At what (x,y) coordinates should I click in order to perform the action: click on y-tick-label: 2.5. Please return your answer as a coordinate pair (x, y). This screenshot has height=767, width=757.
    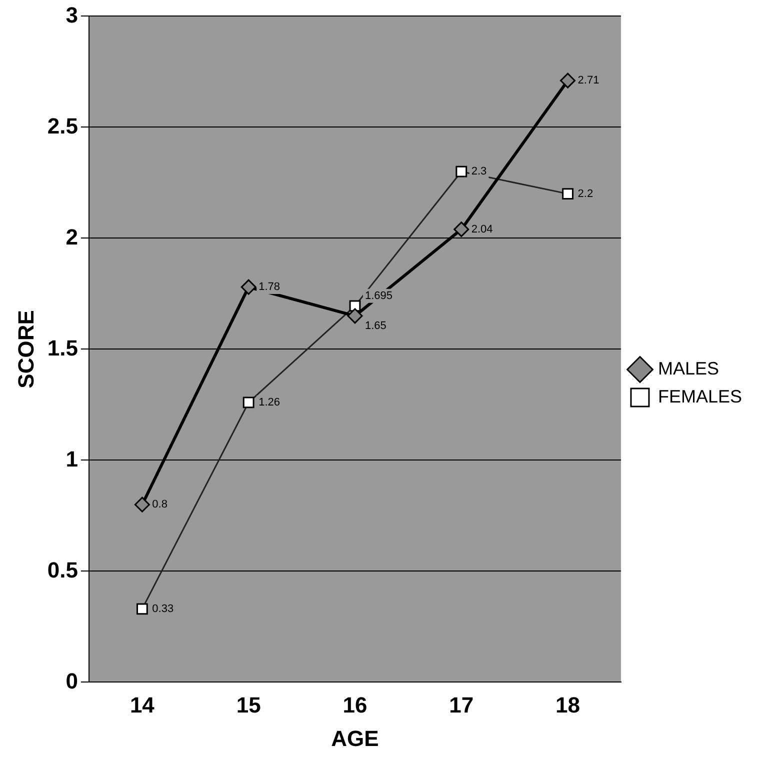
    Looking at the image, I should click on (62, 125).